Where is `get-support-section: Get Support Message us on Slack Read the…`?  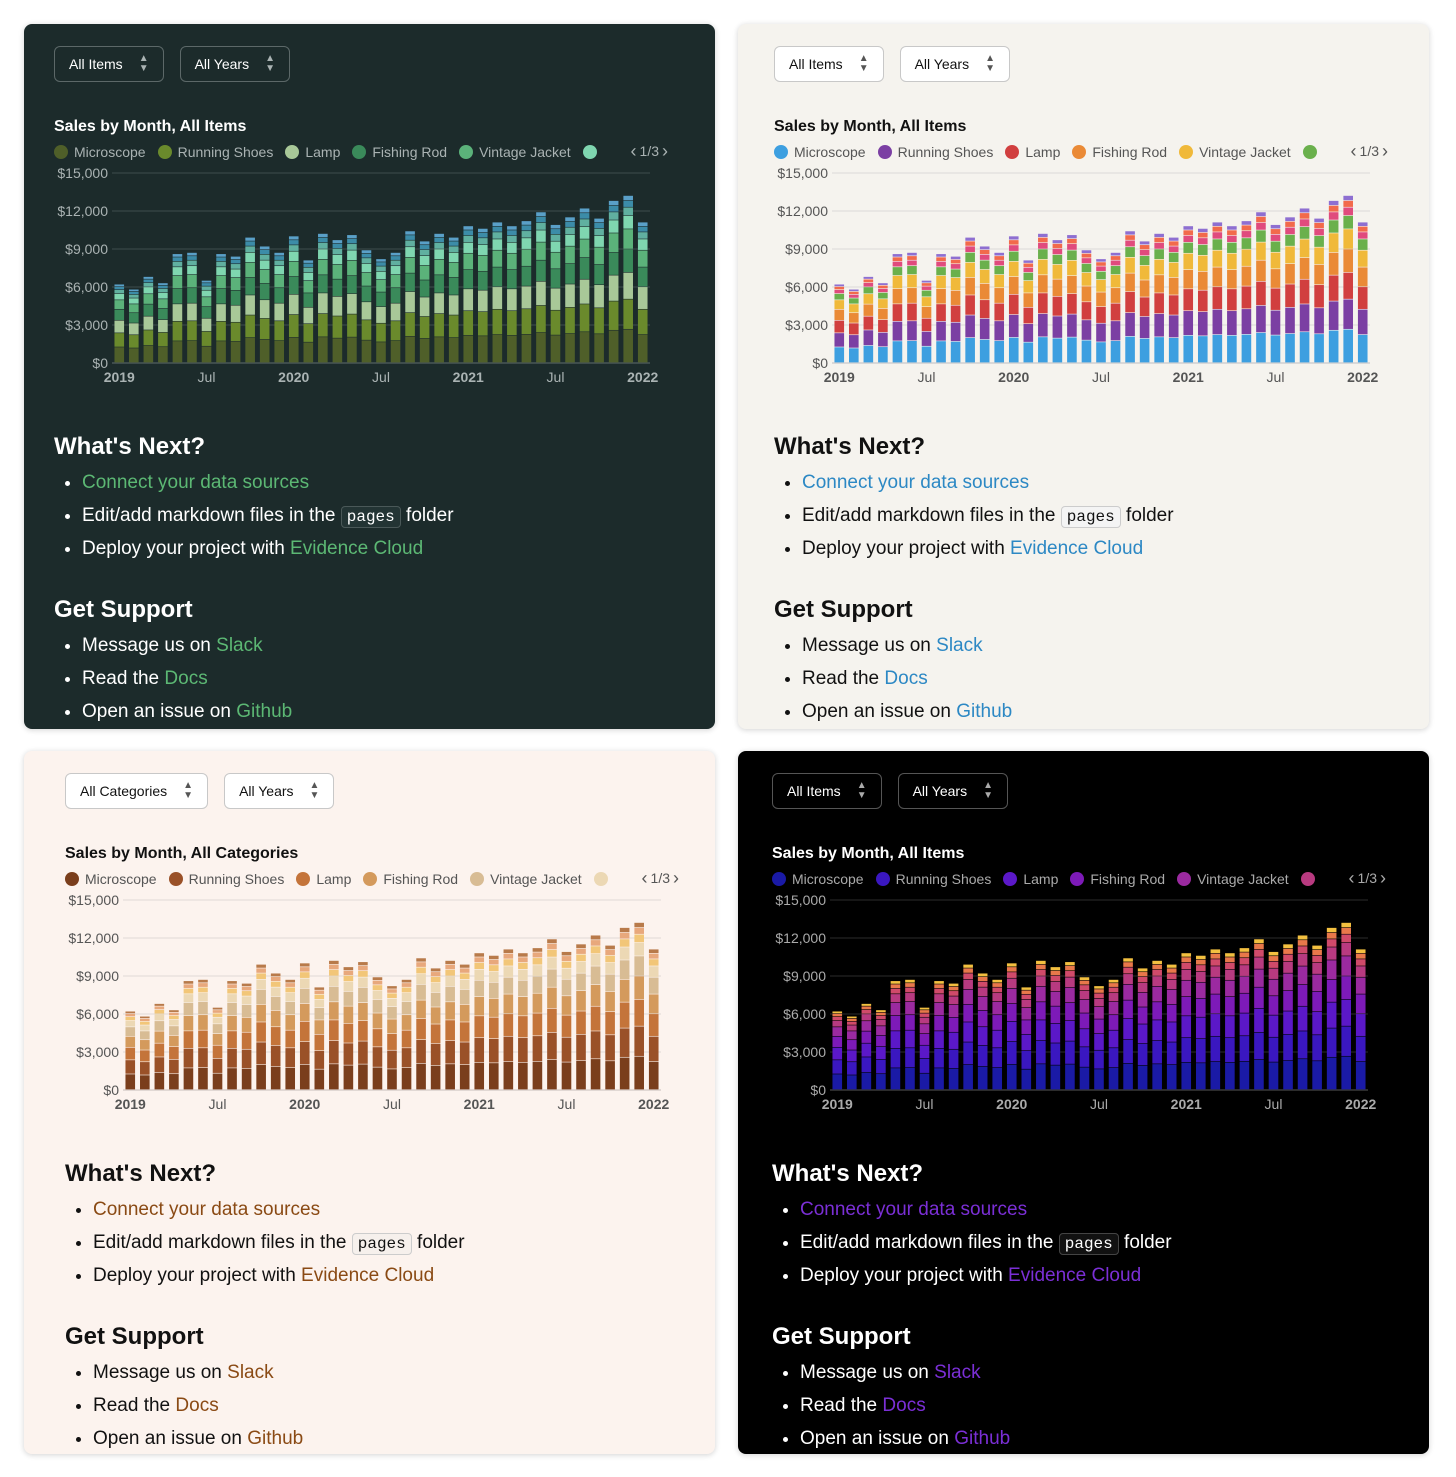 get-support-section: Get Support Message us on Slack Read the… is located at coordinates (378, 1388).